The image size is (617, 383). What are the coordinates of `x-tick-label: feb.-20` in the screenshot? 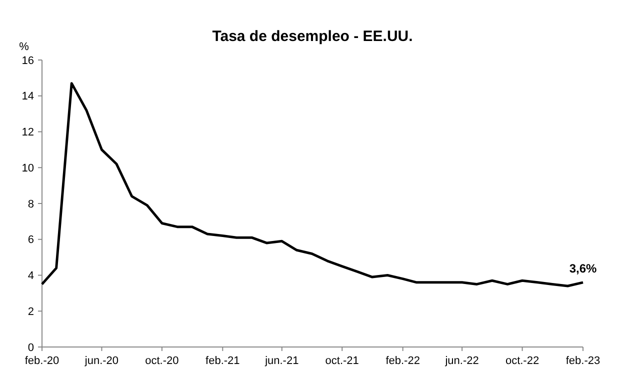 It's located at (42, 361).